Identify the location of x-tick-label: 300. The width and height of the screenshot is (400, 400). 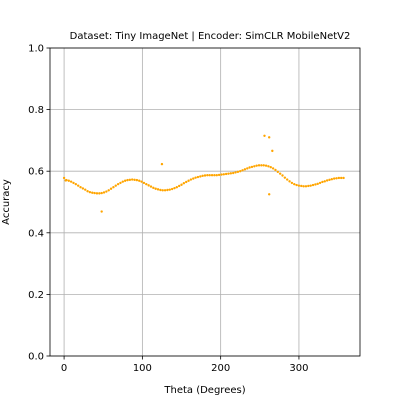
(298, 368).